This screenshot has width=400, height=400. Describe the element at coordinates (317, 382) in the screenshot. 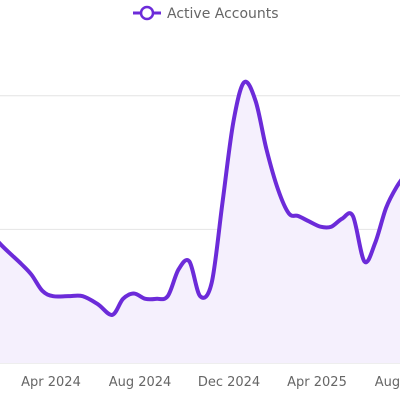

I see `x-tick-label: Apr 2025` at that location.